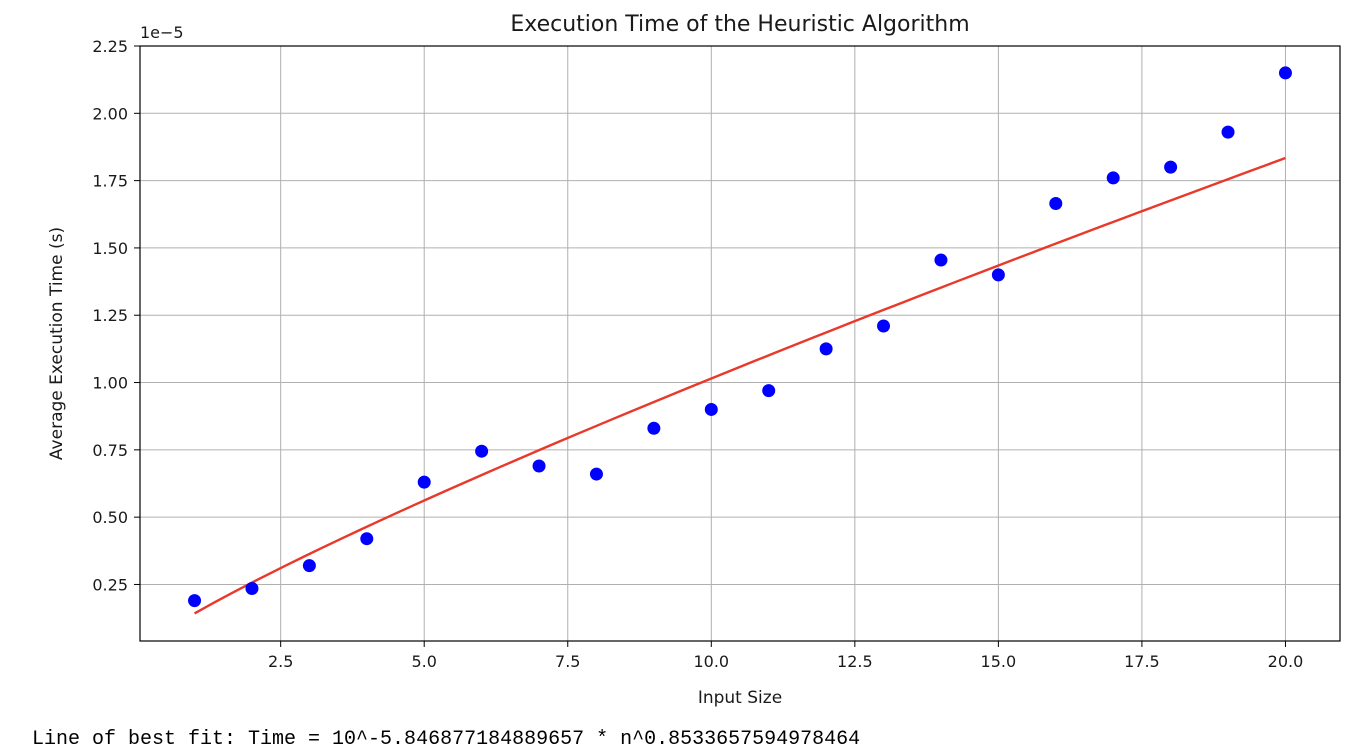 The image size is (1358, 756). What do you see at coordinates (423, 661) in the screenshot?
I see `x-tick-label: 5.0` at bounding box center [423, 661].